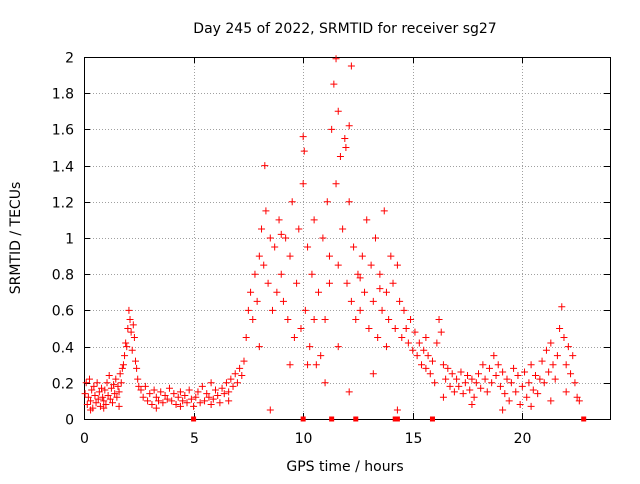  What do you see at coordinates (63, 204) in the screenshot?
I see `y-tick-label: 1.2` at bounding box center [63, 204].